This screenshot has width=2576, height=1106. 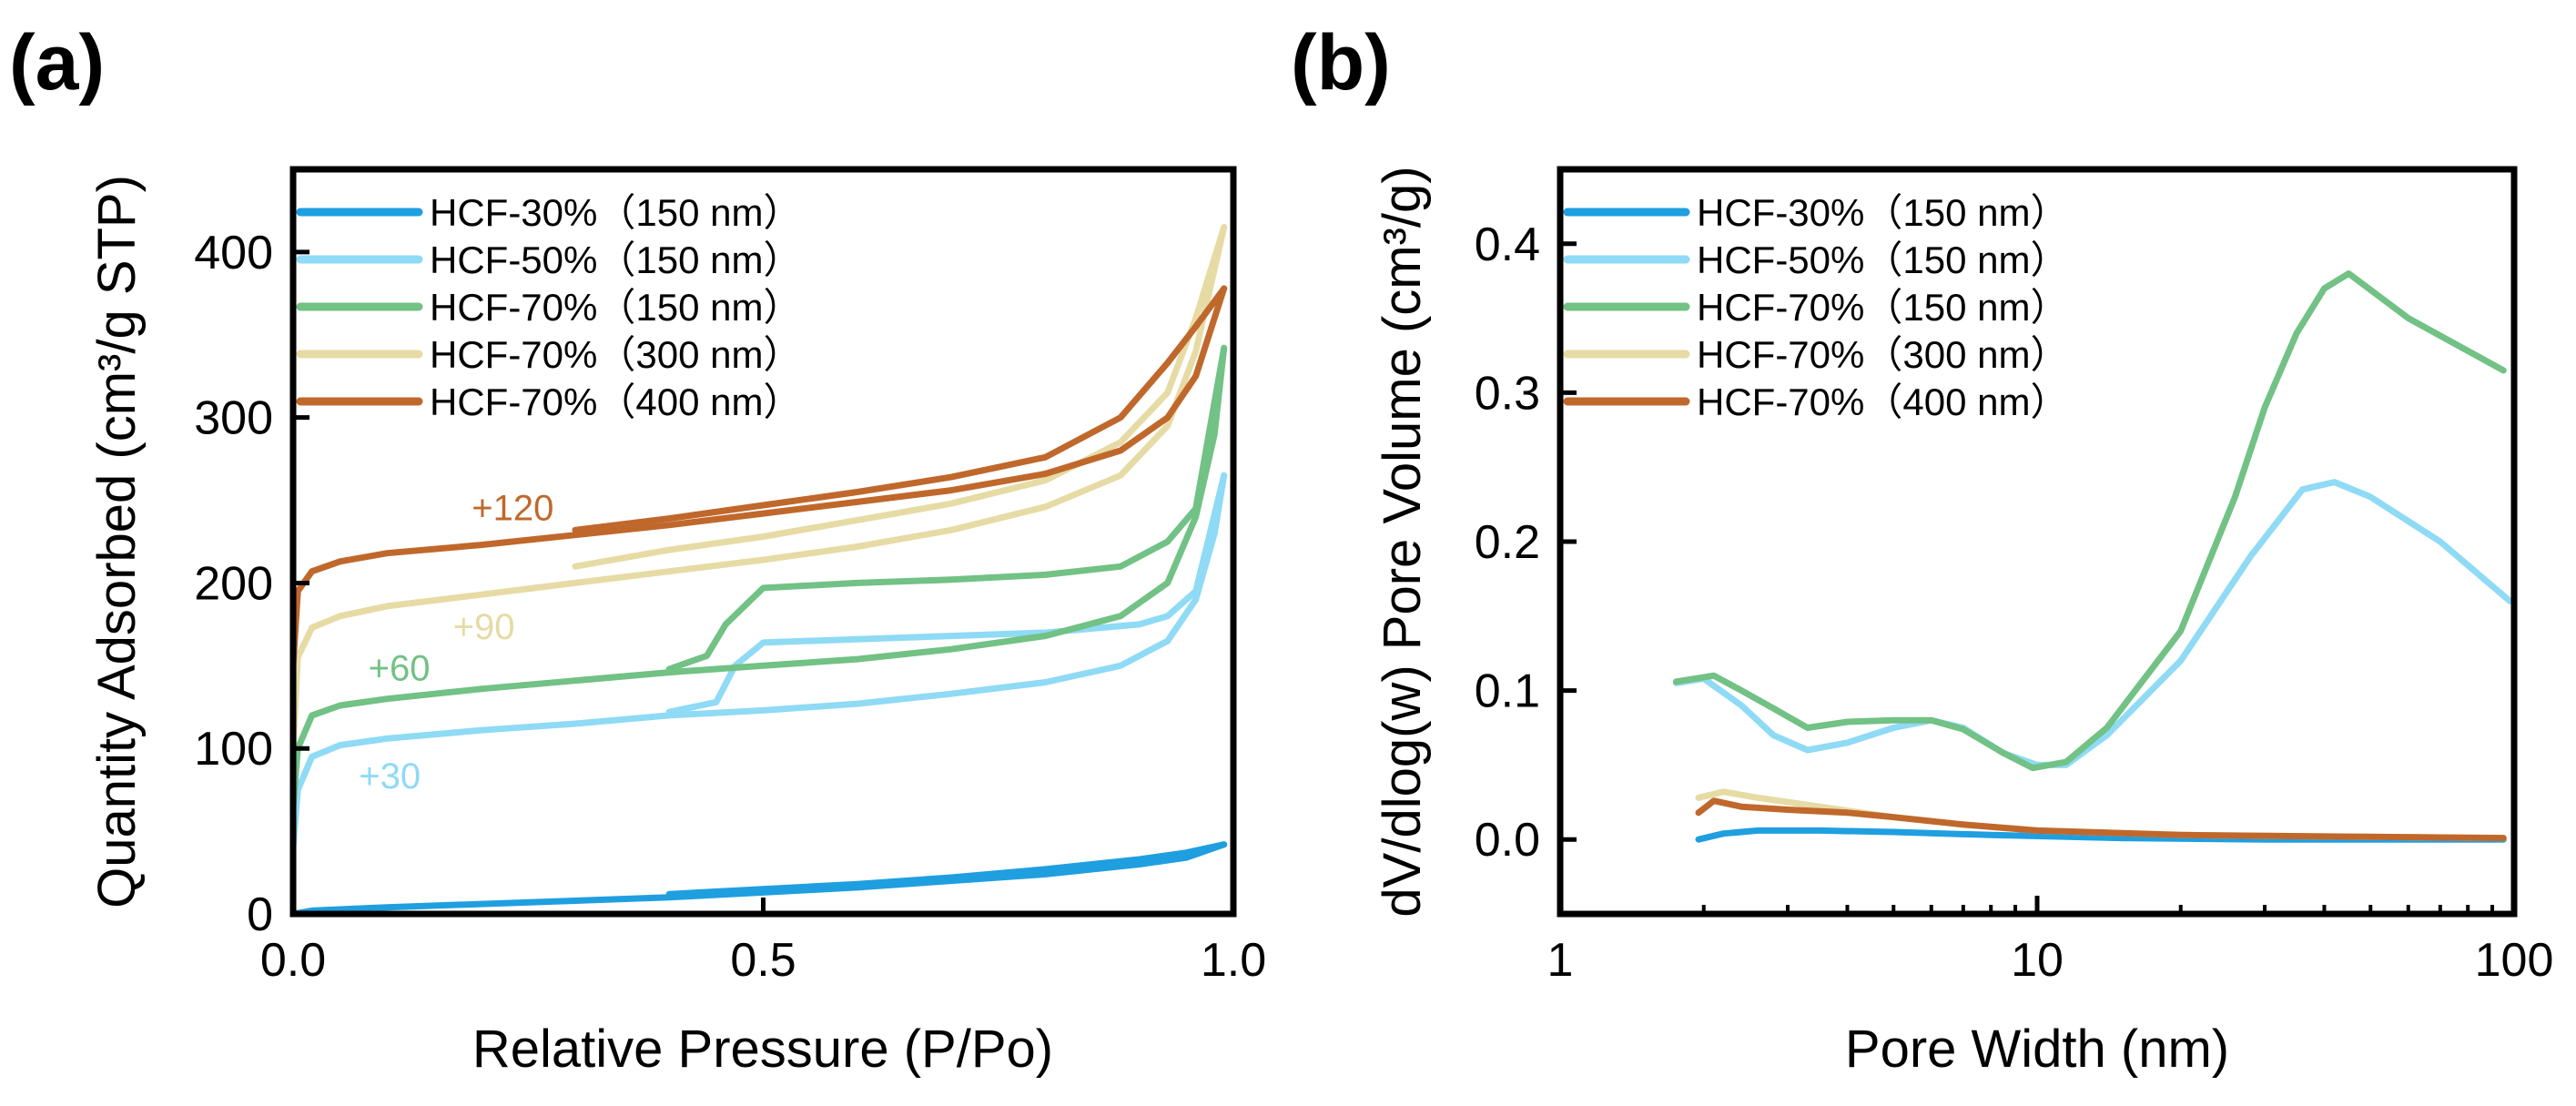 I want to click on isotherm-hcf-70-300-nm-desorption, so click(x=900, y=397).